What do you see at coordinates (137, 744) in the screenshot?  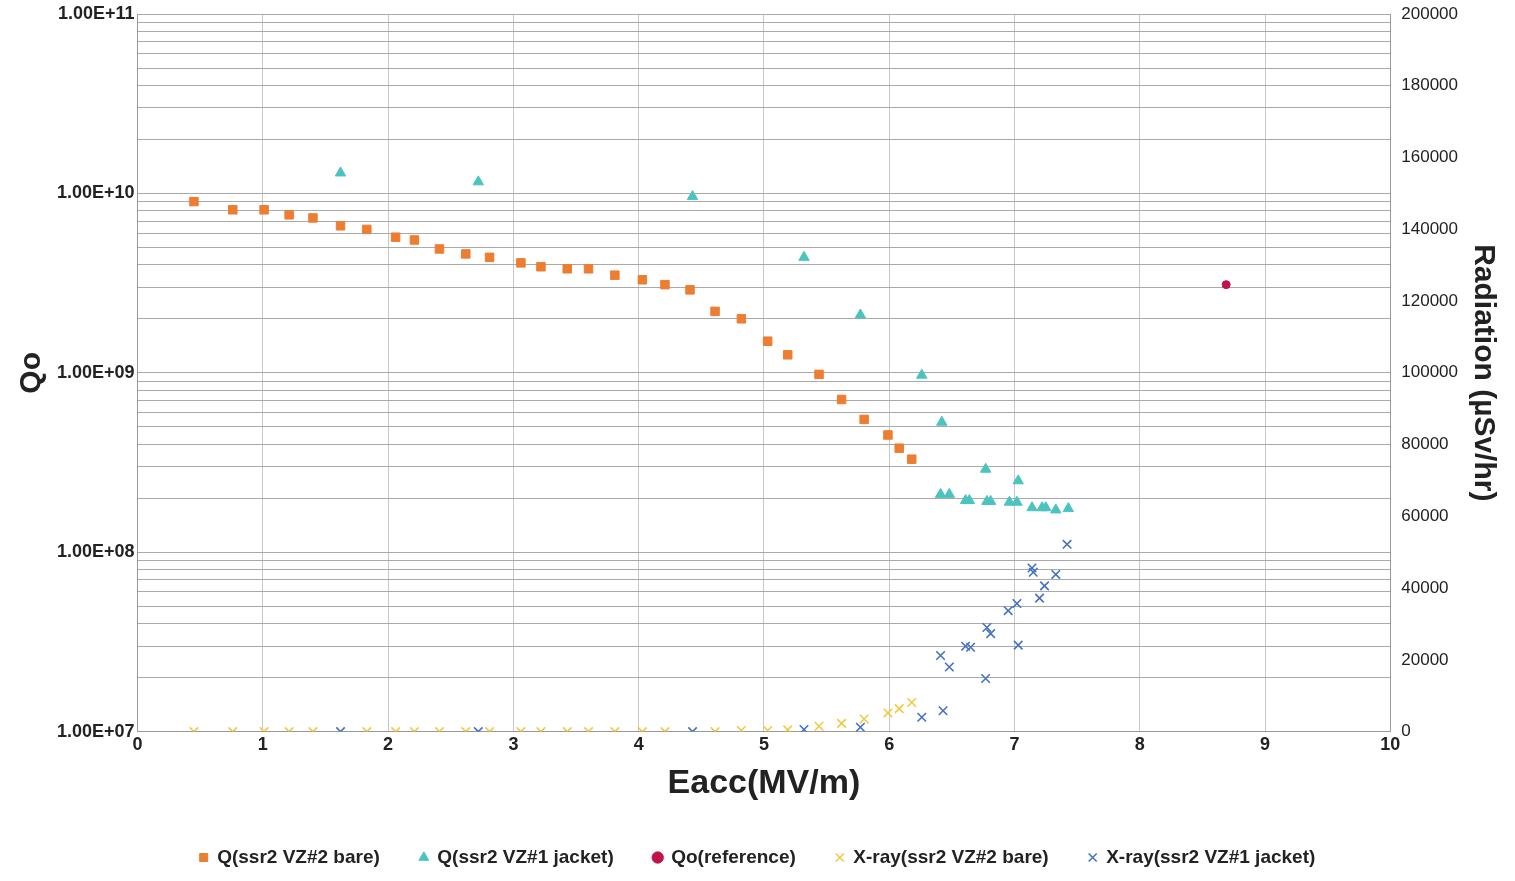 I see `x-tick-label: 0` at bounding box center [137, 744].